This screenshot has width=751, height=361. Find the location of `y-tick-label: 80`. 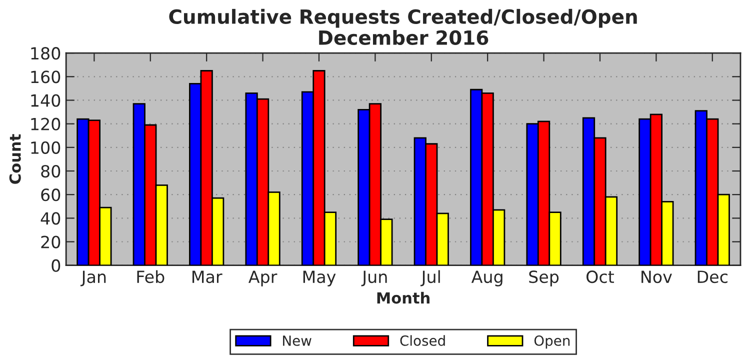

y-tick-label: 80 is located at coordinates (50, 171).